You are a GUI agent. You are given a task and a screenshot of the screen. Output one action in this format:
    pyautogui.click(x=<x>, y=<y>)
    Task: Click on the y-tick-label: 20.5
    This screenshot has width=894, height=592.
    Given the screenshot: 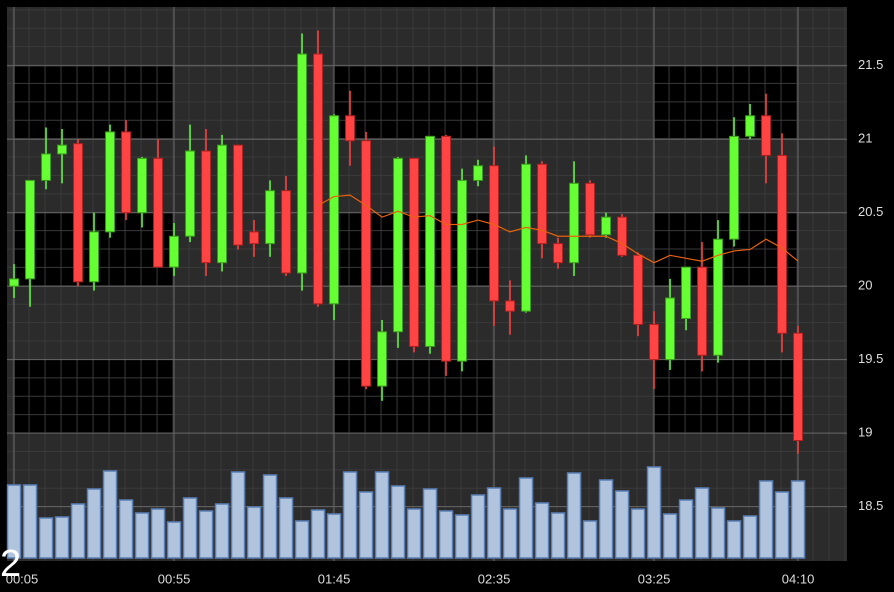 What is the action you would take?
    pyautogui.click(x=870, y=211)
    